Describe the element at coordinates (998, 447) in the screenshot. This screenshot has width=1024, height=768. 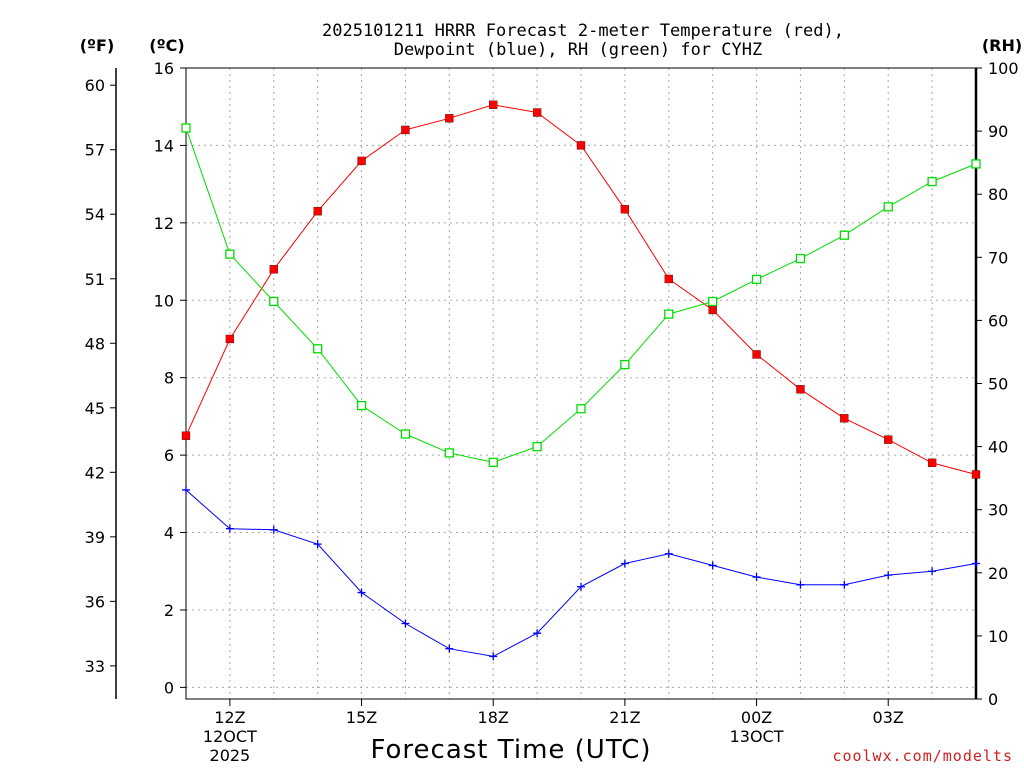
I see `rh-tick-label: 40` at that location.